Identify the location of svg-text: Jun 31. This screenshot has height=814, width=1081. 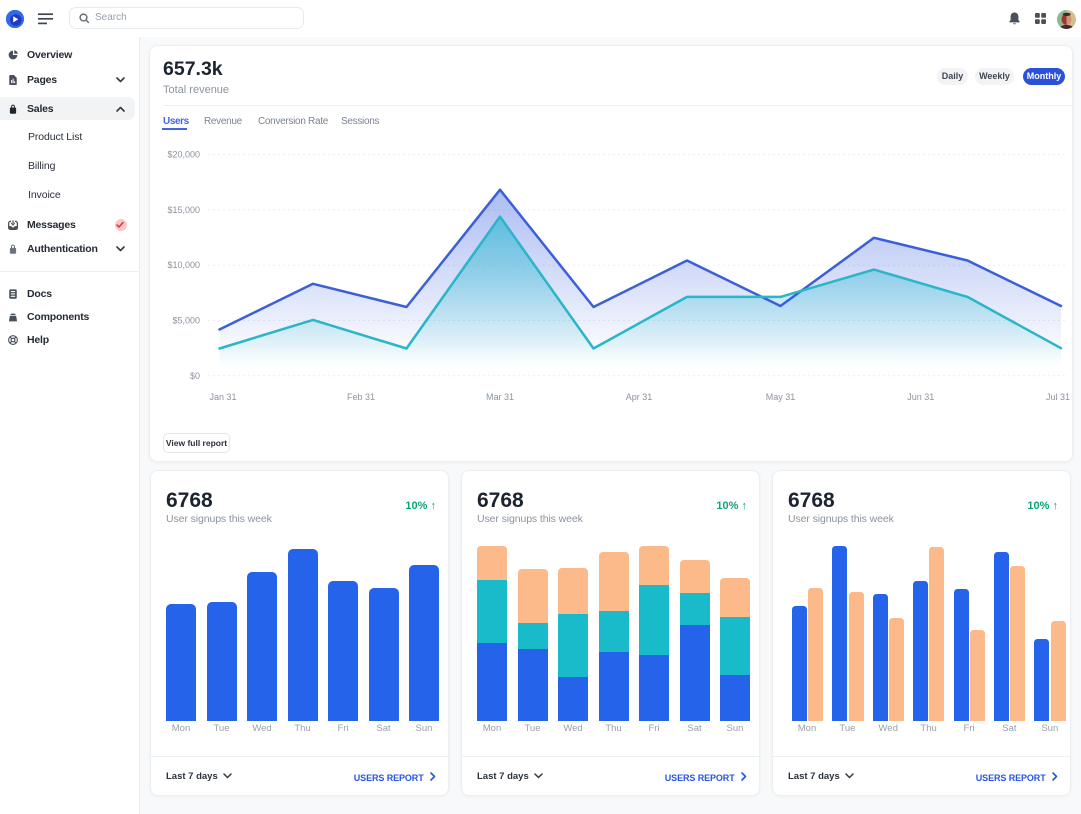
(920, 397).